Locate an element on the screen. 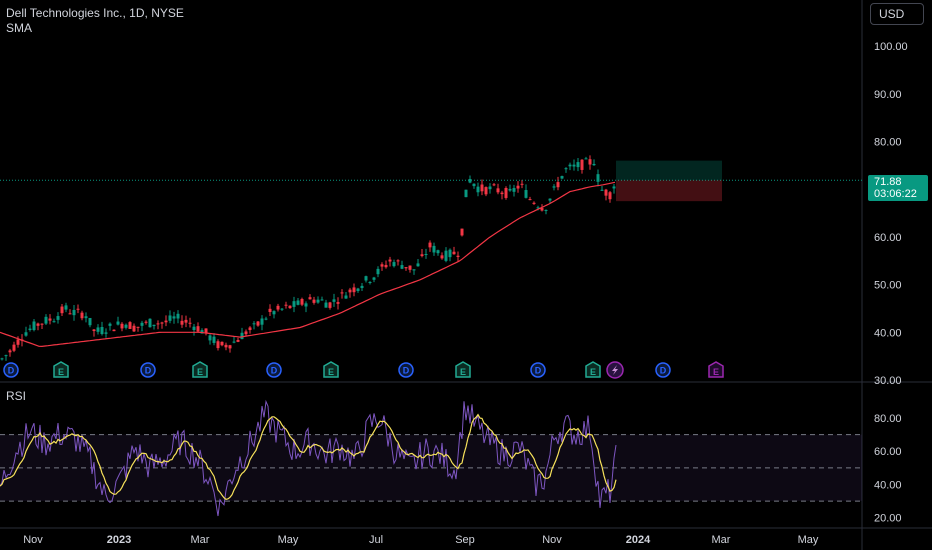 The image size is (932, 550). price-tick-label: 50.00 is located at coordinates (888, 286).